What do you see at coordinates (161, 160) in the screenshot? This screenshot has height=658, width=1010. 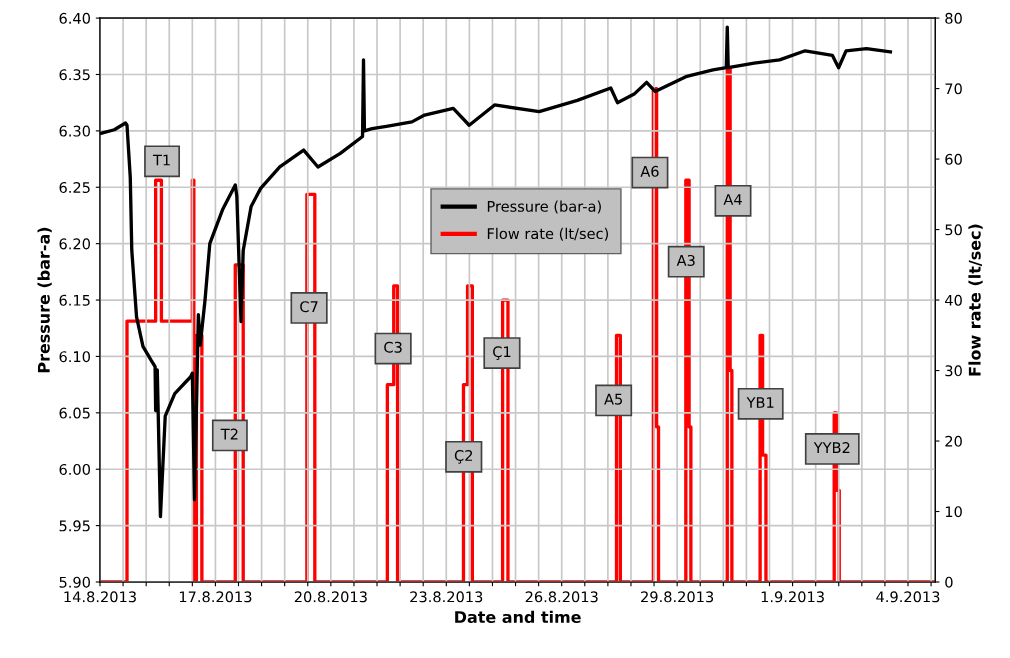 I see `annotation: T1` at bounding box center [161, 160].